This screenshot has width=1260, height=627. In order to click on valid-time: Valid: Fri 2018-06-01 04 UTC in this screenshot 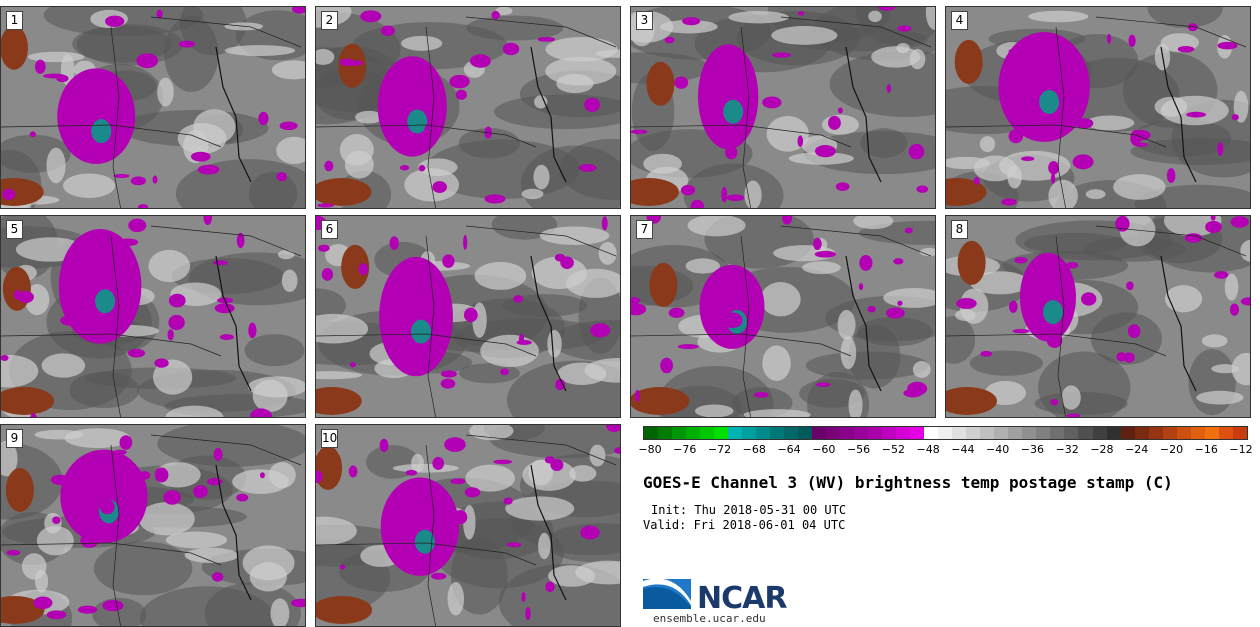, I will do `click(744, 525)`.